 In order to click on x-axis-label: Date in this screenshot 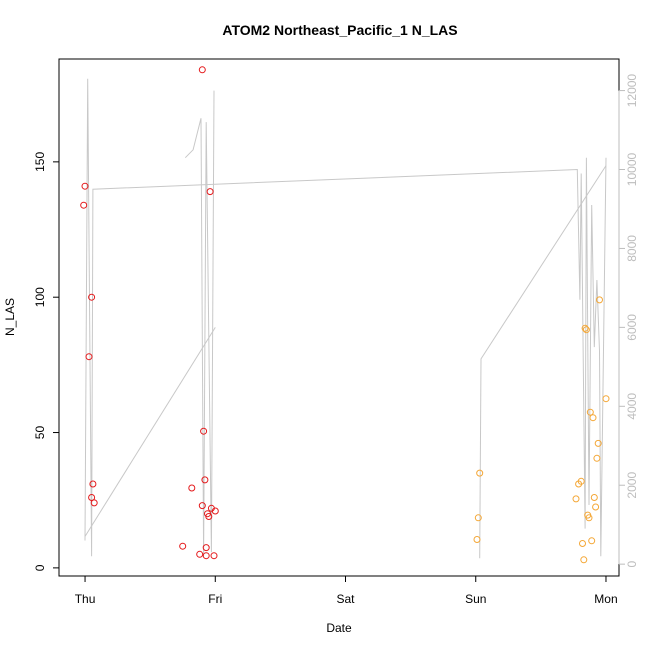, I will do `click(339, 628)`.